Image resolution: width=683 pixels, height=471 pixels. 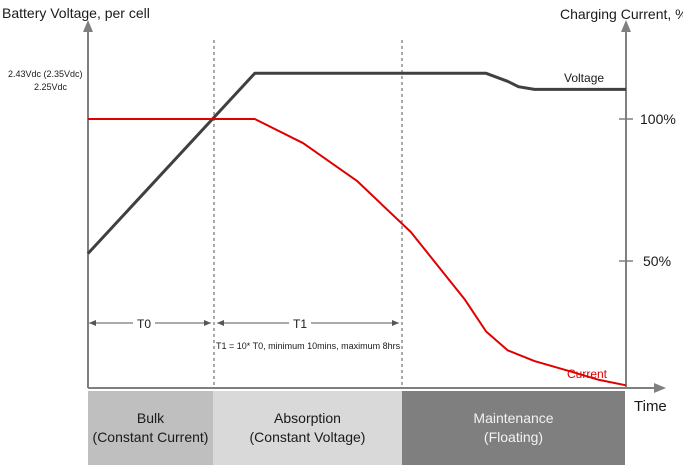 What do you see at coordinates (650, 406) in the screenshot?
I see `x-axis-title: Time` at bounding box center [650, 406].